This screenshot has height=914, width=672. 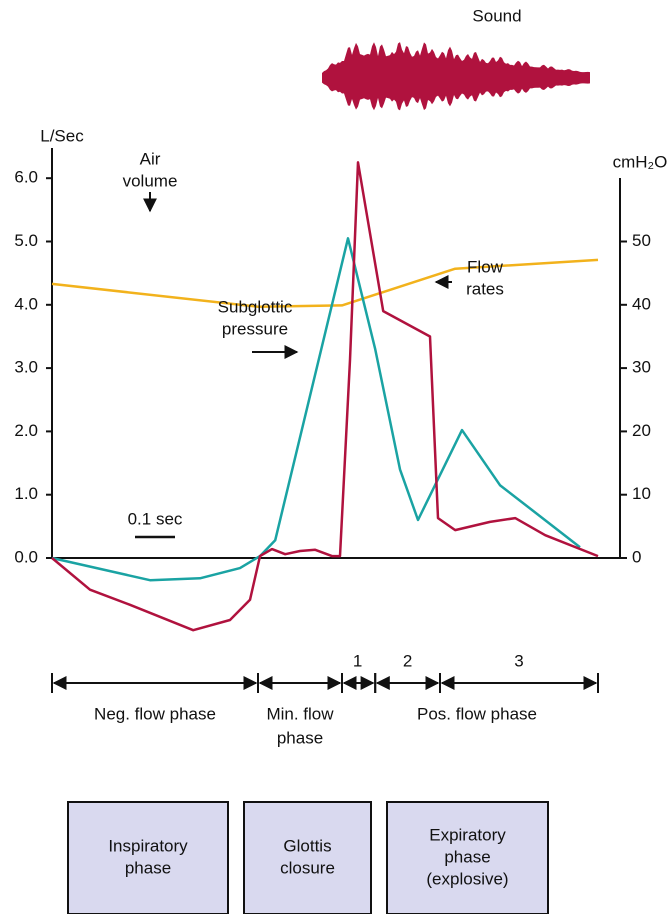 What do you see at coordinates (26, 556) in the screenshot?
I see `y-tick-label: 0.0` at bounding box center [26, 556].